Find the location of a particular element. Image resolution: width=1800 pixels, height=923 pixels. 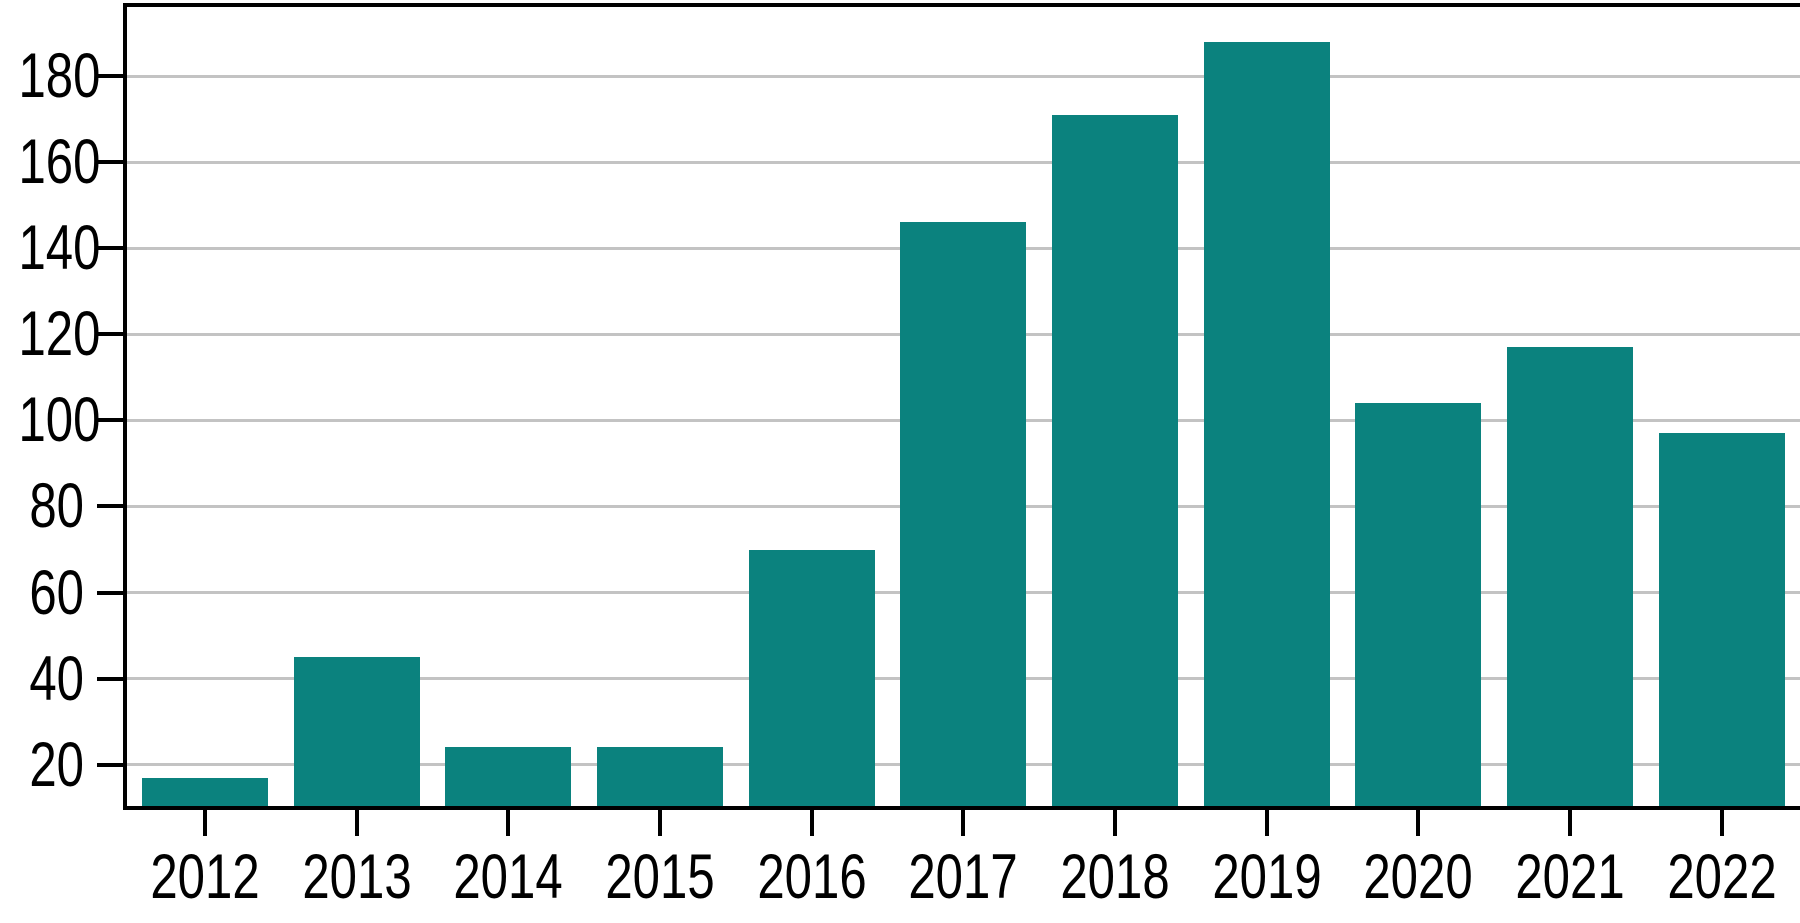

y-tick-label: 40 is located at coordinates (56, 679).